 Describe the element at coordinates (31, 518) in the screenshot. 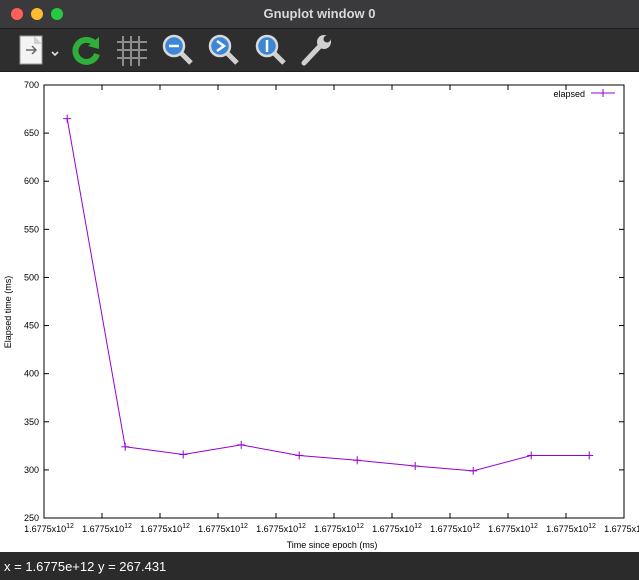

I see `y-tick-label: 250` at that location.